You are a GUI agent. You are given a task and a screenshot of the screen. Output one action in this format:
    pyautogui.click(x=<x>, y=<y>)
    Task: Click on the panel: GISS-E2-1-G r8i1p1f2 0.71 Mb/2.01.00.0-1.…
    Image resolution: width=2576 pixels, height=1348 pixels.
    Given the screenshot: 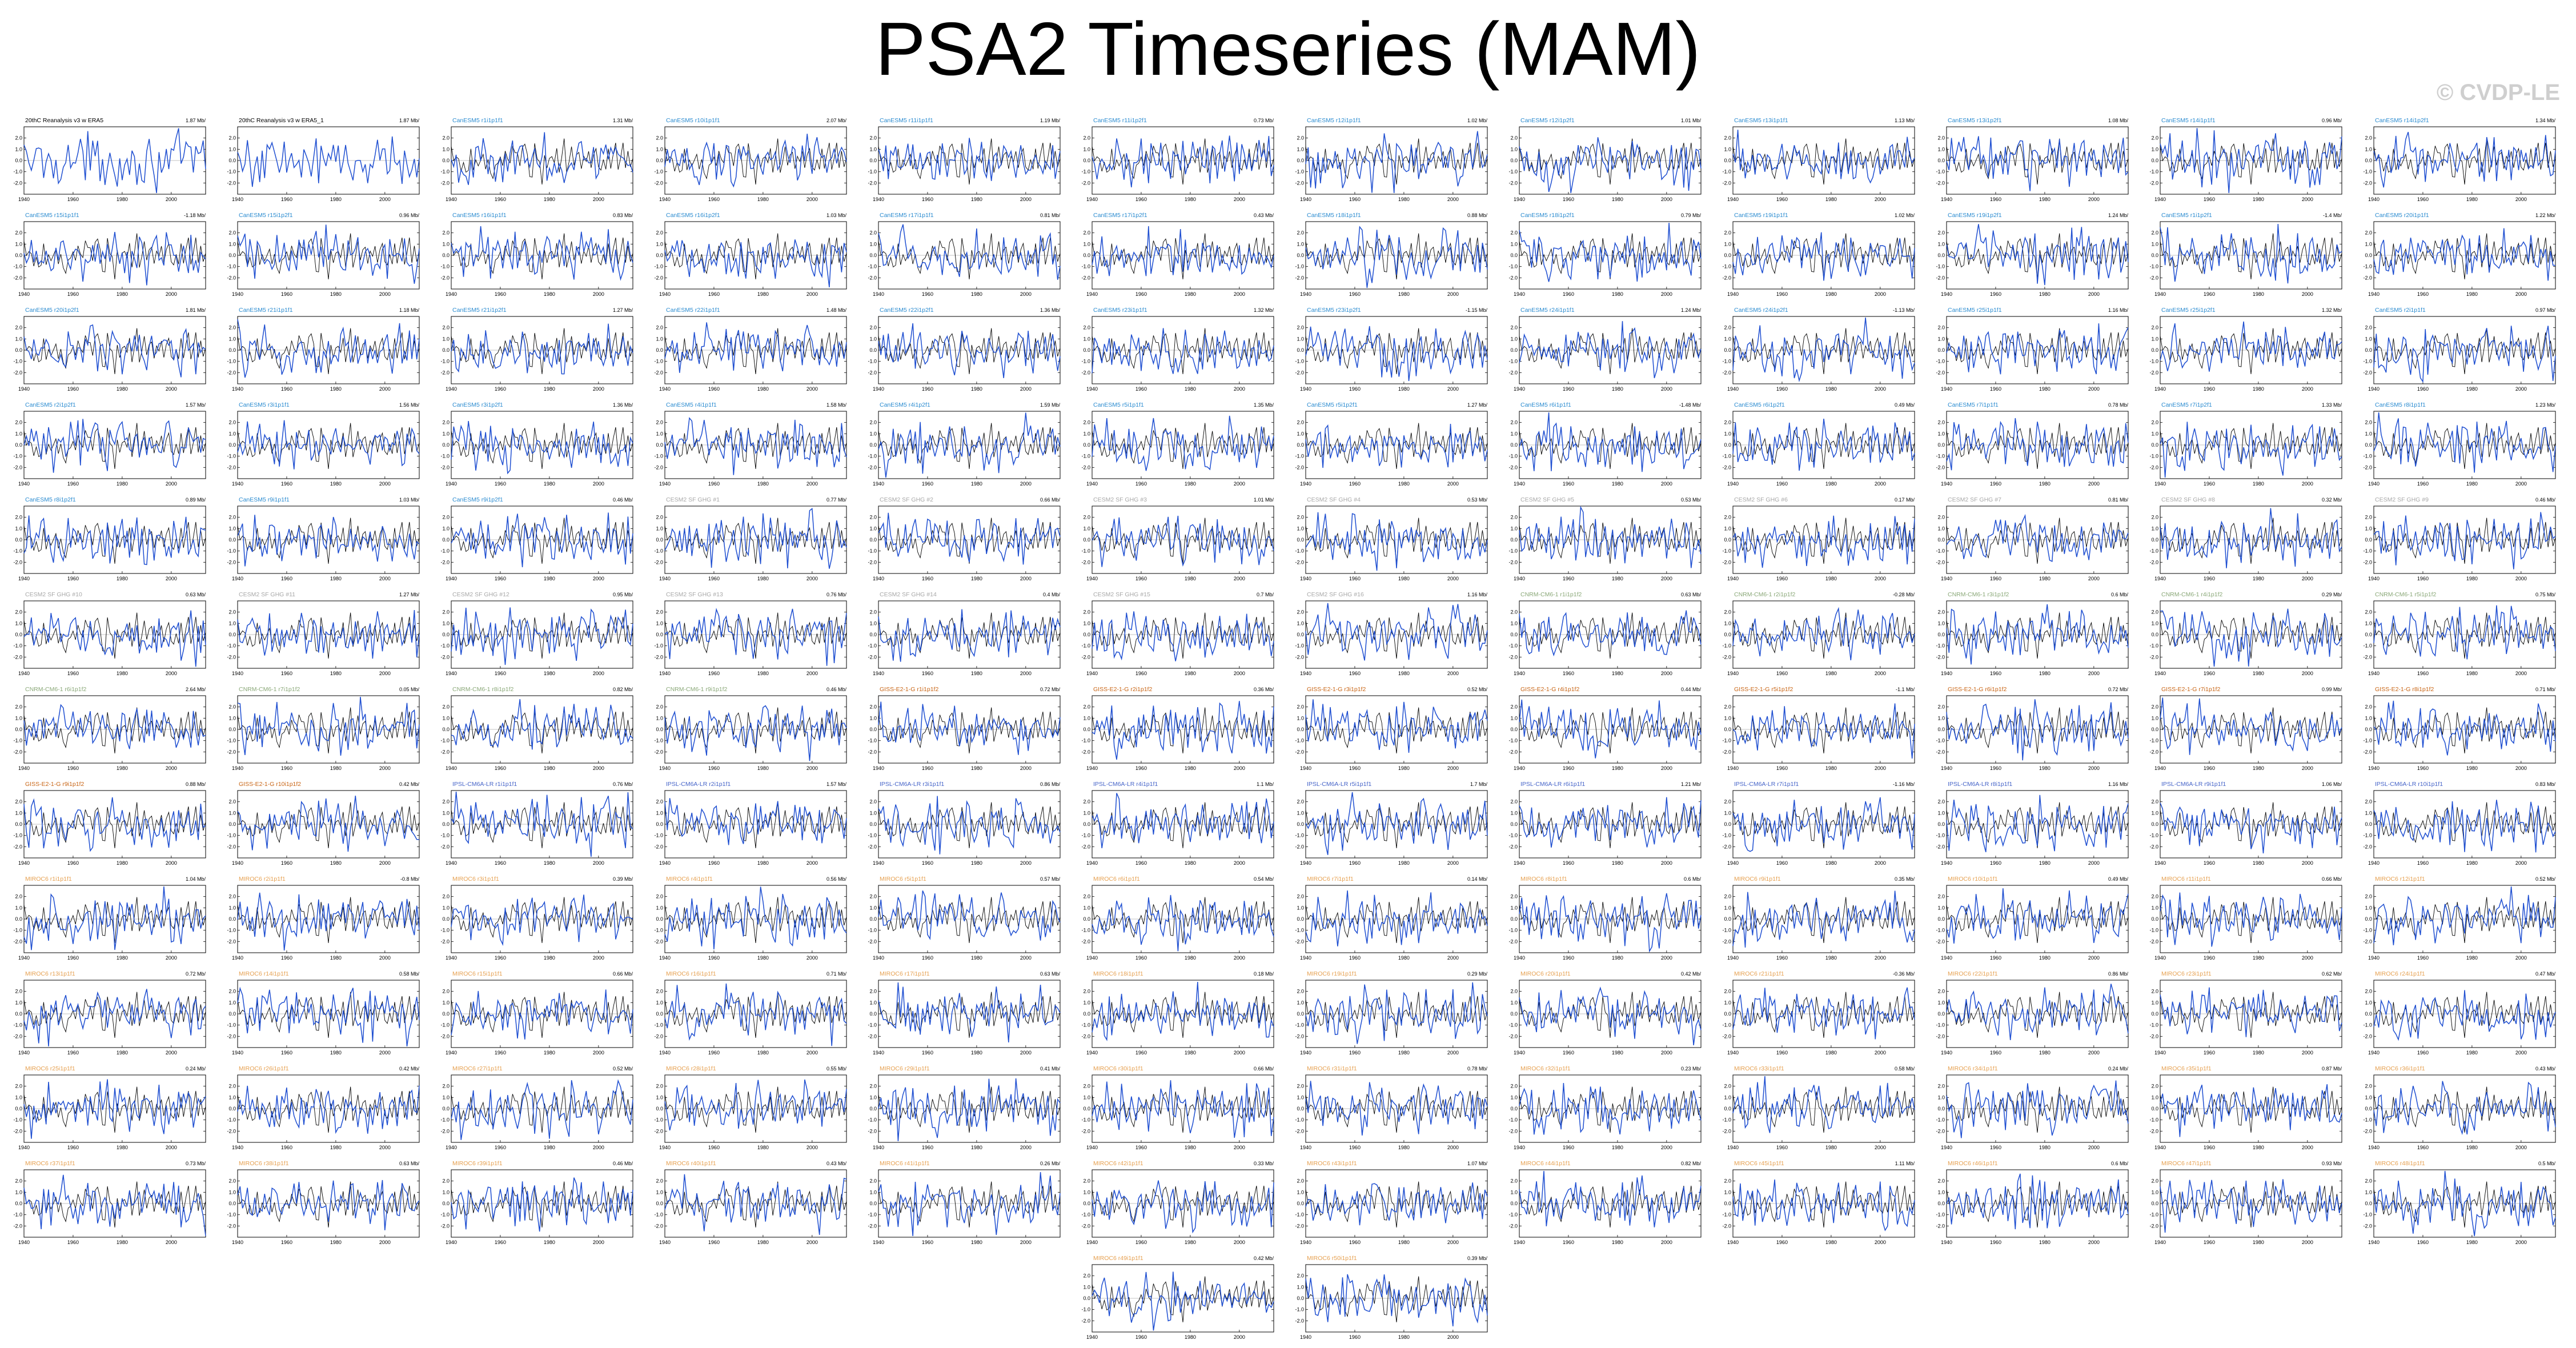 What is the action you would take?
    pyautogui.click(x=2459, y=729)
    